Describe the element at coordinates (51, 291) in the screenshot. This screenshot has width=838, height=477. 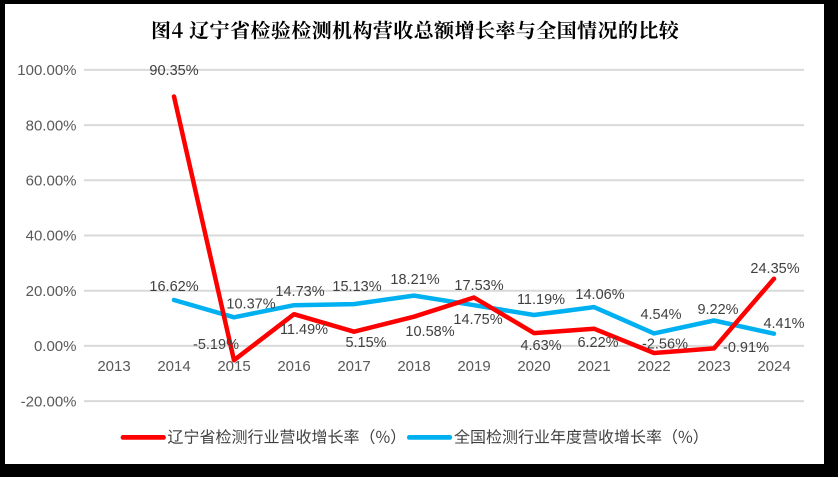
I see `svg-text: 20.00%` at that location.